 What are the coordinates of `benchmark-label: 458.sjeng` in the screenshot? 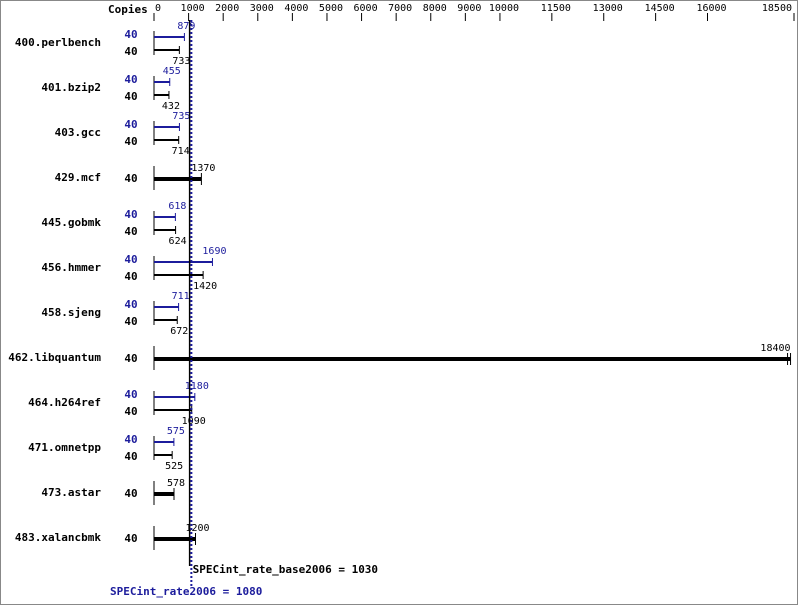 It's located at (71, 312).